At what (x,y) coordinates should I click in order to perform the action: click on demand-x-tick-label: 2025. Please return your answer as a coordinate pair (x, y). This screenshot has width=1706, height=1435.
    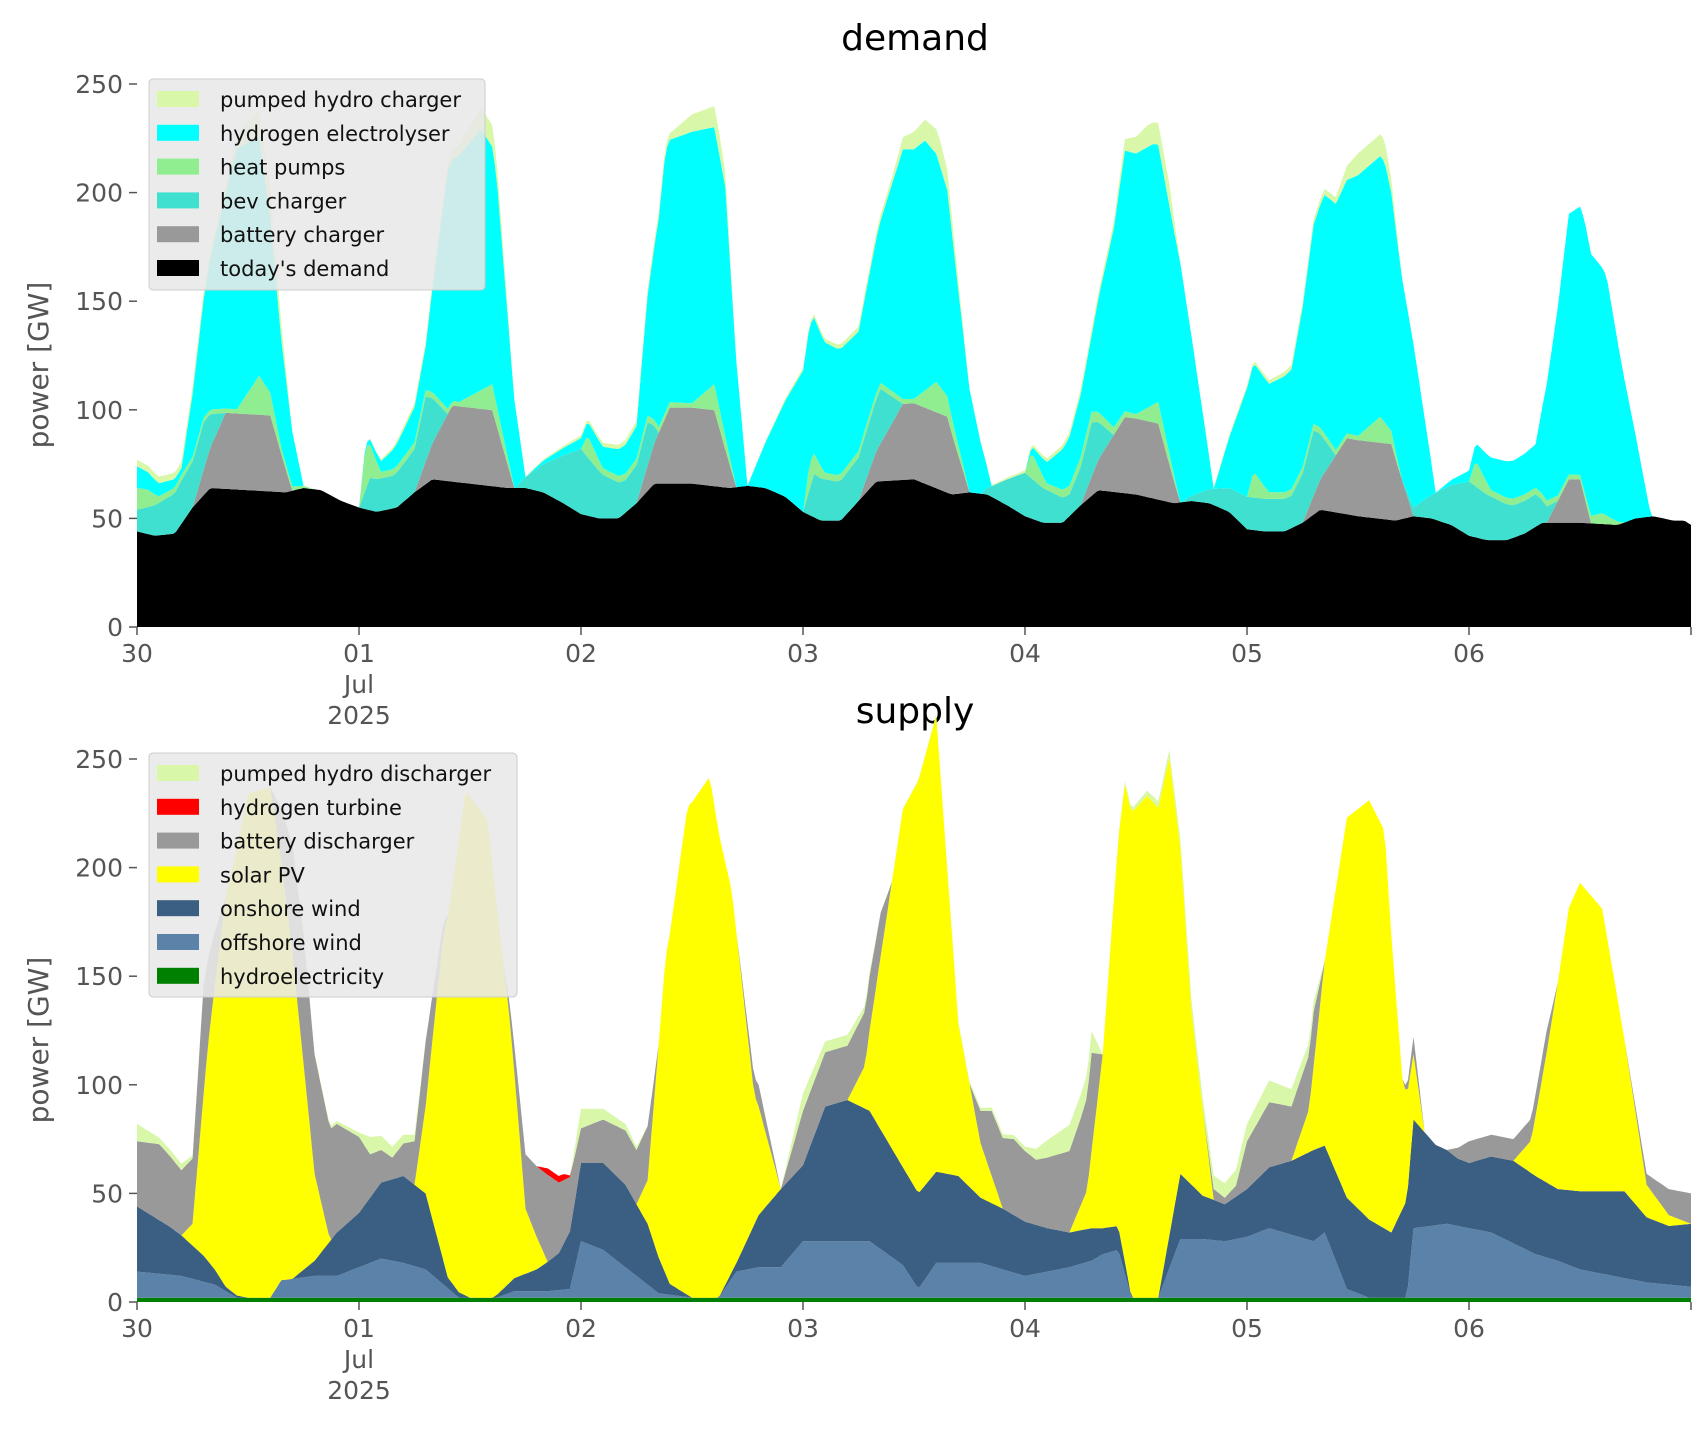
    Looking at the image, I should click on (359, 715).